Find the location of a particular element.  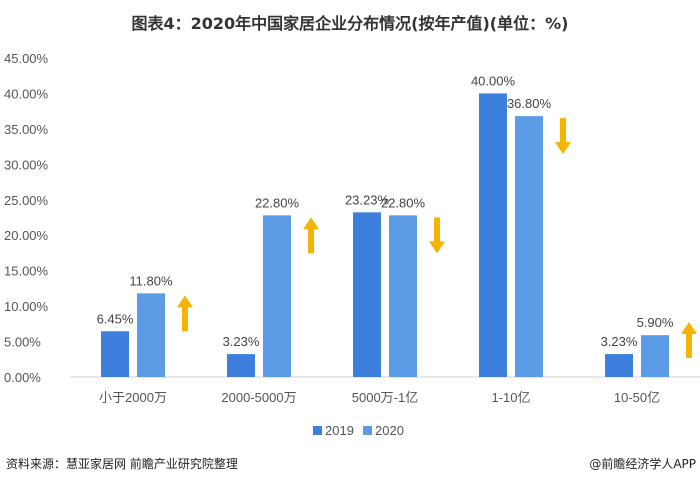

source-note: 资料来源：慧亚家居网 前瞻产业研究院整理 is located at coordinates (122, 464).